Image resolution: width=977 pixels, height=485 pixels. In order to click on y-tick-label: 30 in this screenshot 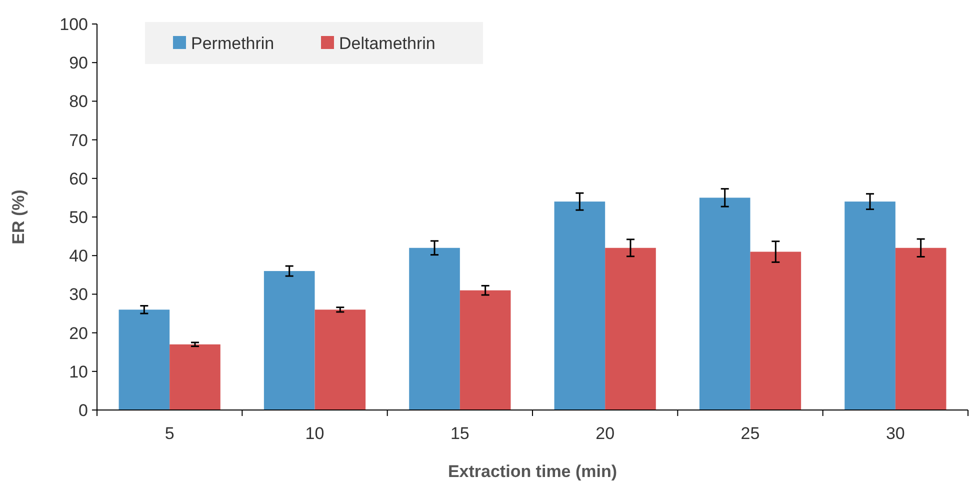, I will do `click(78, 294)`.